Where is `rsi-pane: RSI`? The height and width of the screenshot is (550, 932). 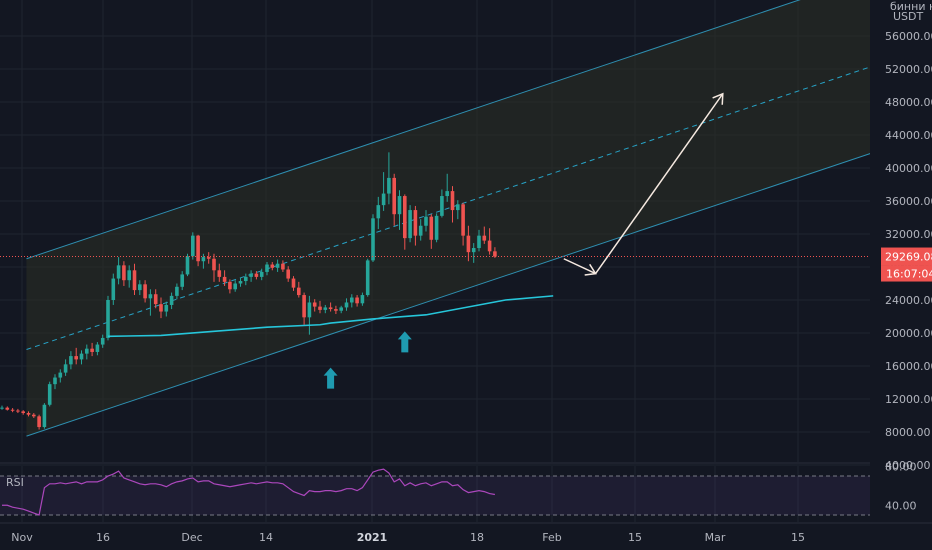
rsi-pane: RSI is located at coordinates (466, 489).